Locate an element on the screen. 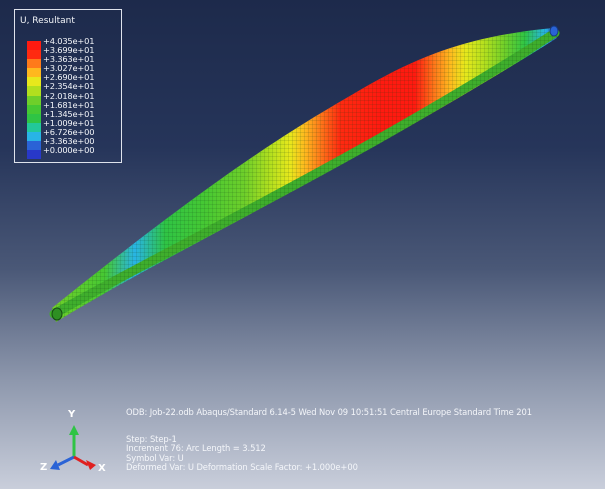 This screenshot has width=605, height=489. legend-value: +1.009e+01 is located at coordinates (69, 122).